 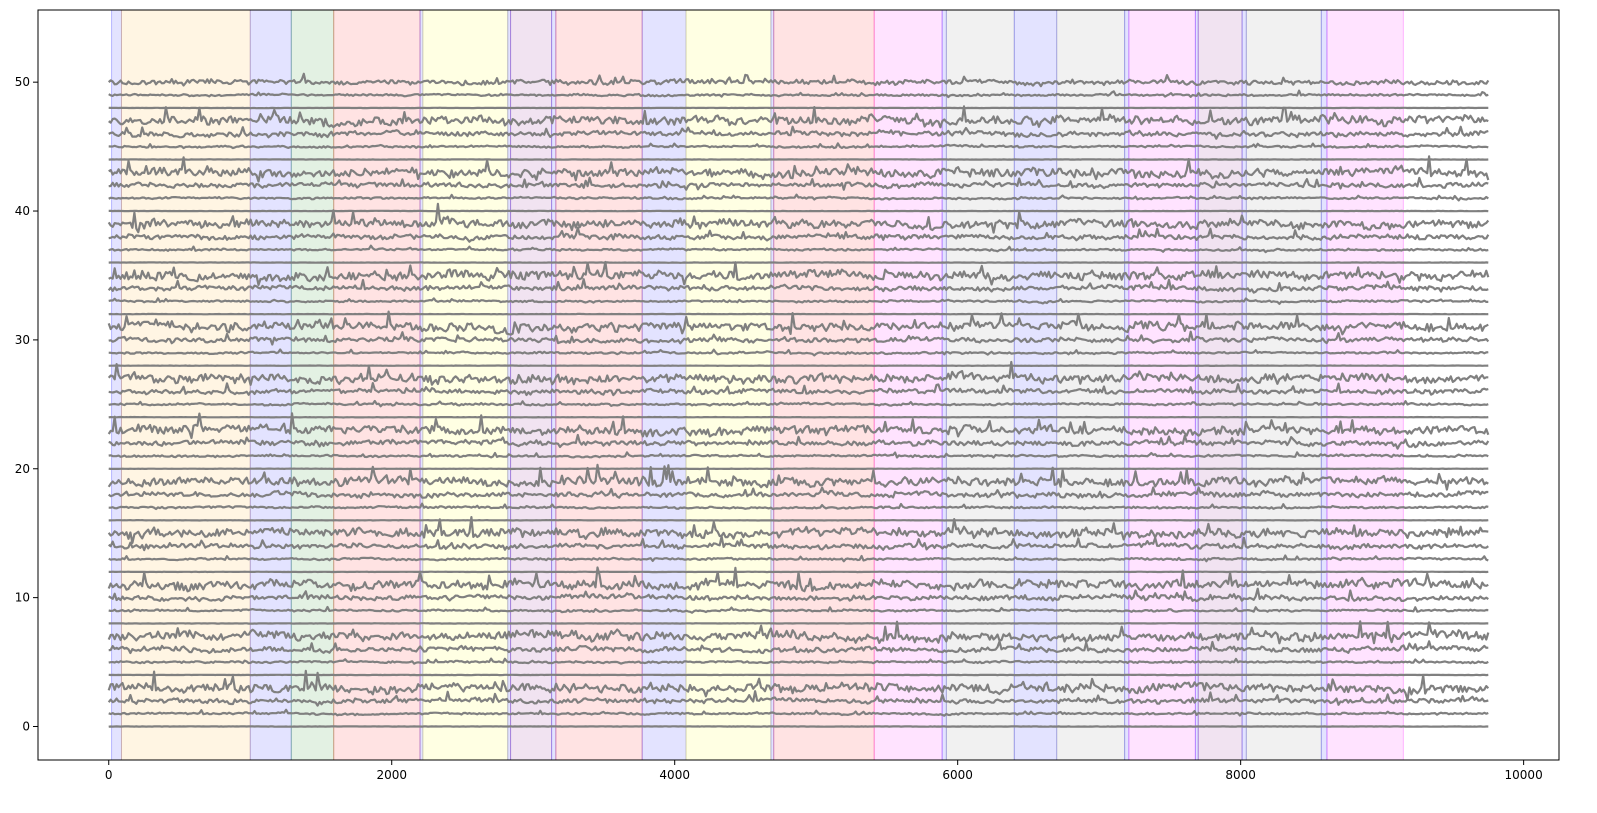 I want to click on x-tick-label: 6000, so click(x=957, y=775).